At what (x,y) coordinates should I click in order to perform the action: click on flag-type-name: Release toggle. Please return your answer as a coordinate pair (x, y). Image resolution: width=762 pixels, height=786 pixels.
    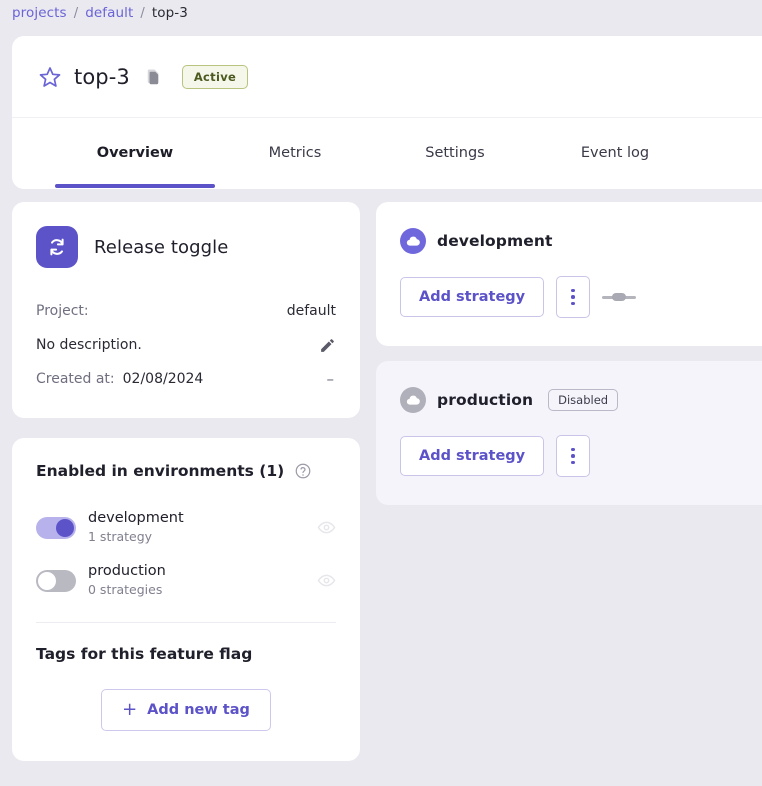
    Looking at the image, I should click on (161, 247).